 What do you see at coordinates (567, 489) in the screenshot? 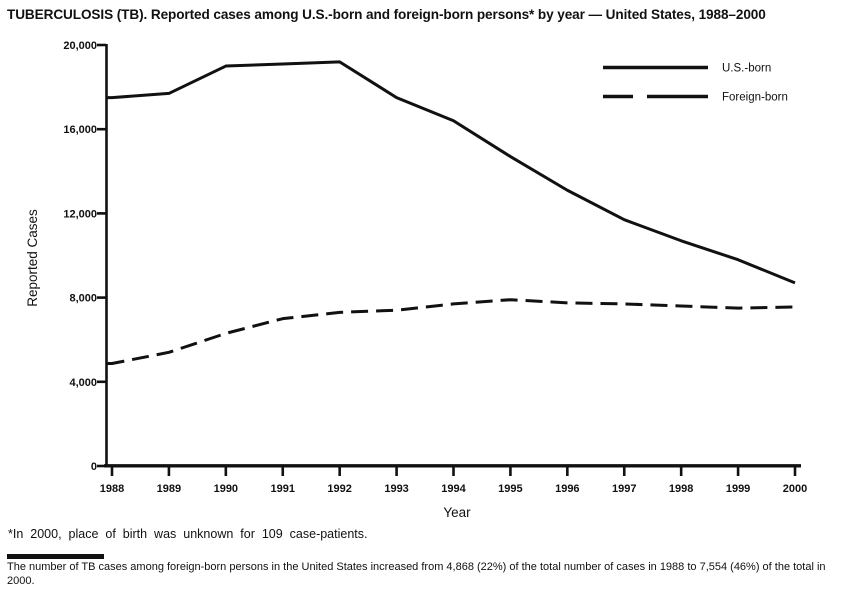
I see `x-tick-label: 1996` at bounding box center [567, 489].